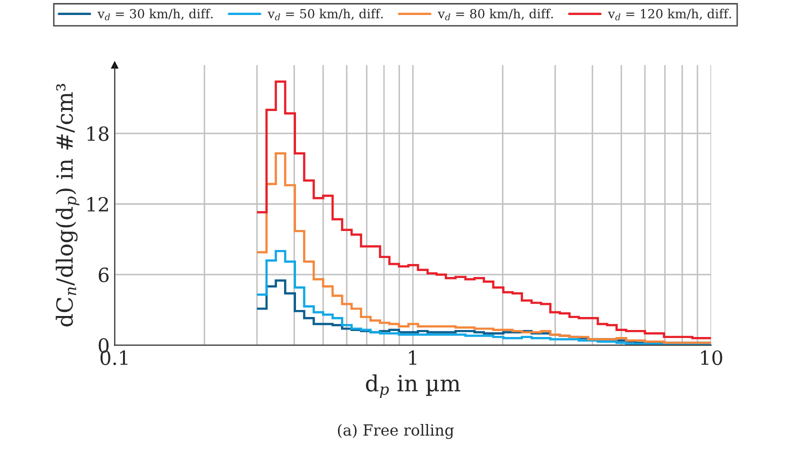  I want to click on text: (a) Free rolling, so click(396, 431).